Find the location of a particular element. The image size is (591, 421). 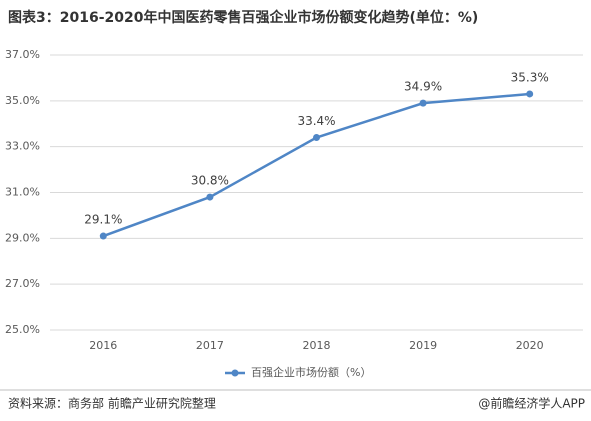

y-tick-label: 29.0% is located at coordinates (22, 237).